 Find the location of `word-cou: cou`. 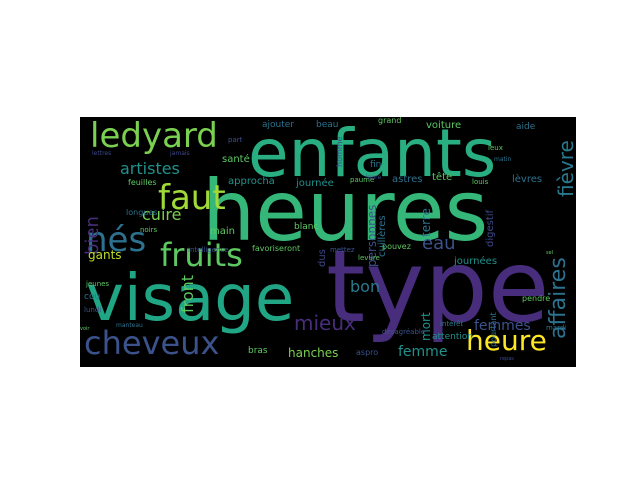

word-cou: cou is located at coordinates (92, 297).